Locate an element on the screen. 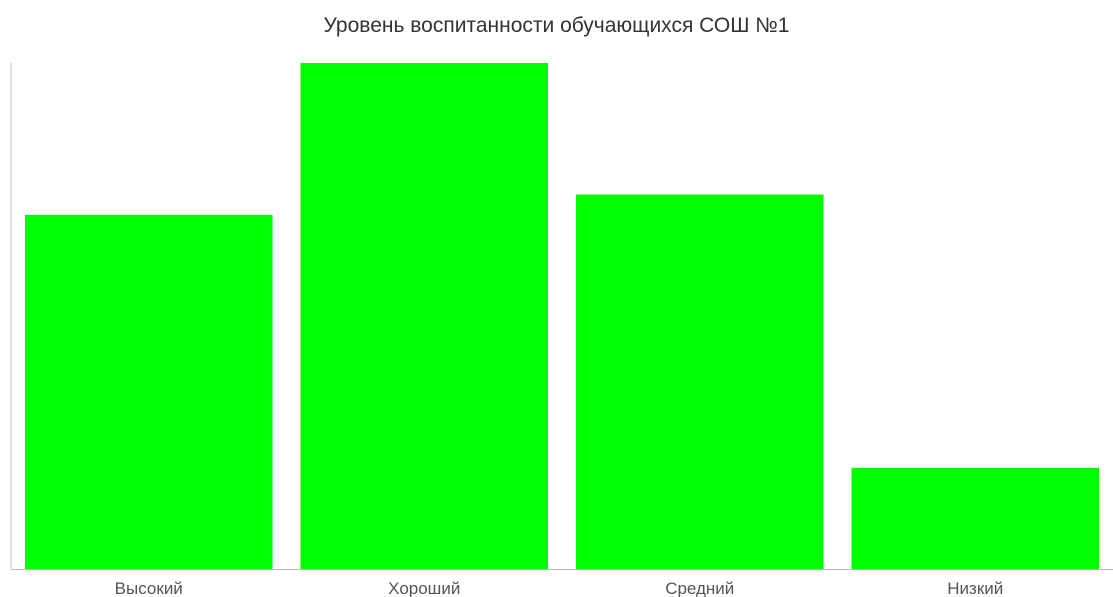 Image resolution: width=1113 pixels, height=597 pixels. x-tick-labels: Высокий Хороший Средний Низкий is located at coordinates (559, 588).